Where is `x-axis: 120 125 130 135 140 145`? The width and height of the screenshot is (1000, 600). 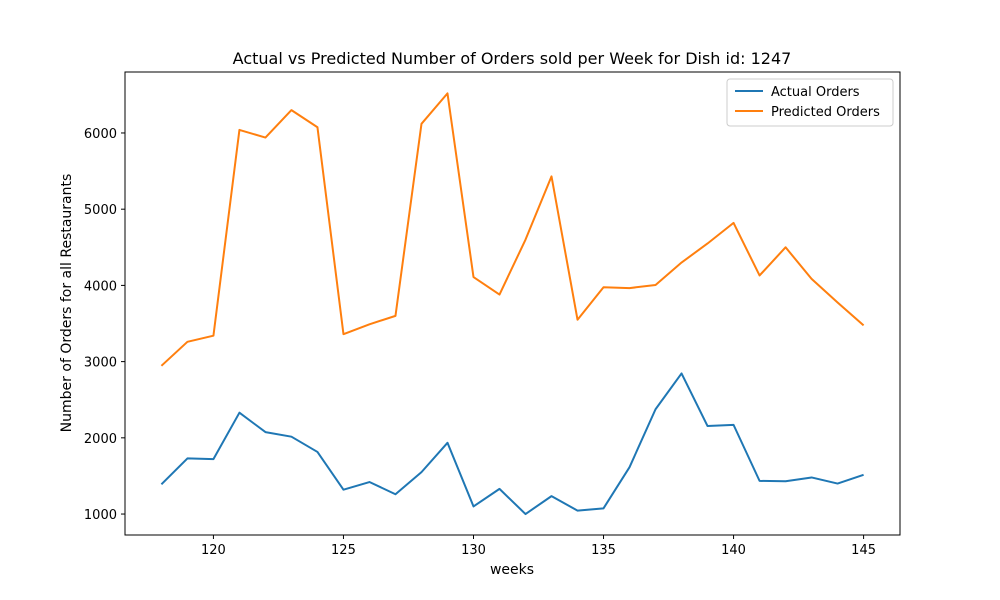 x-axis: 120 125 130 135 140 145 is located at coordinates (538, 546).